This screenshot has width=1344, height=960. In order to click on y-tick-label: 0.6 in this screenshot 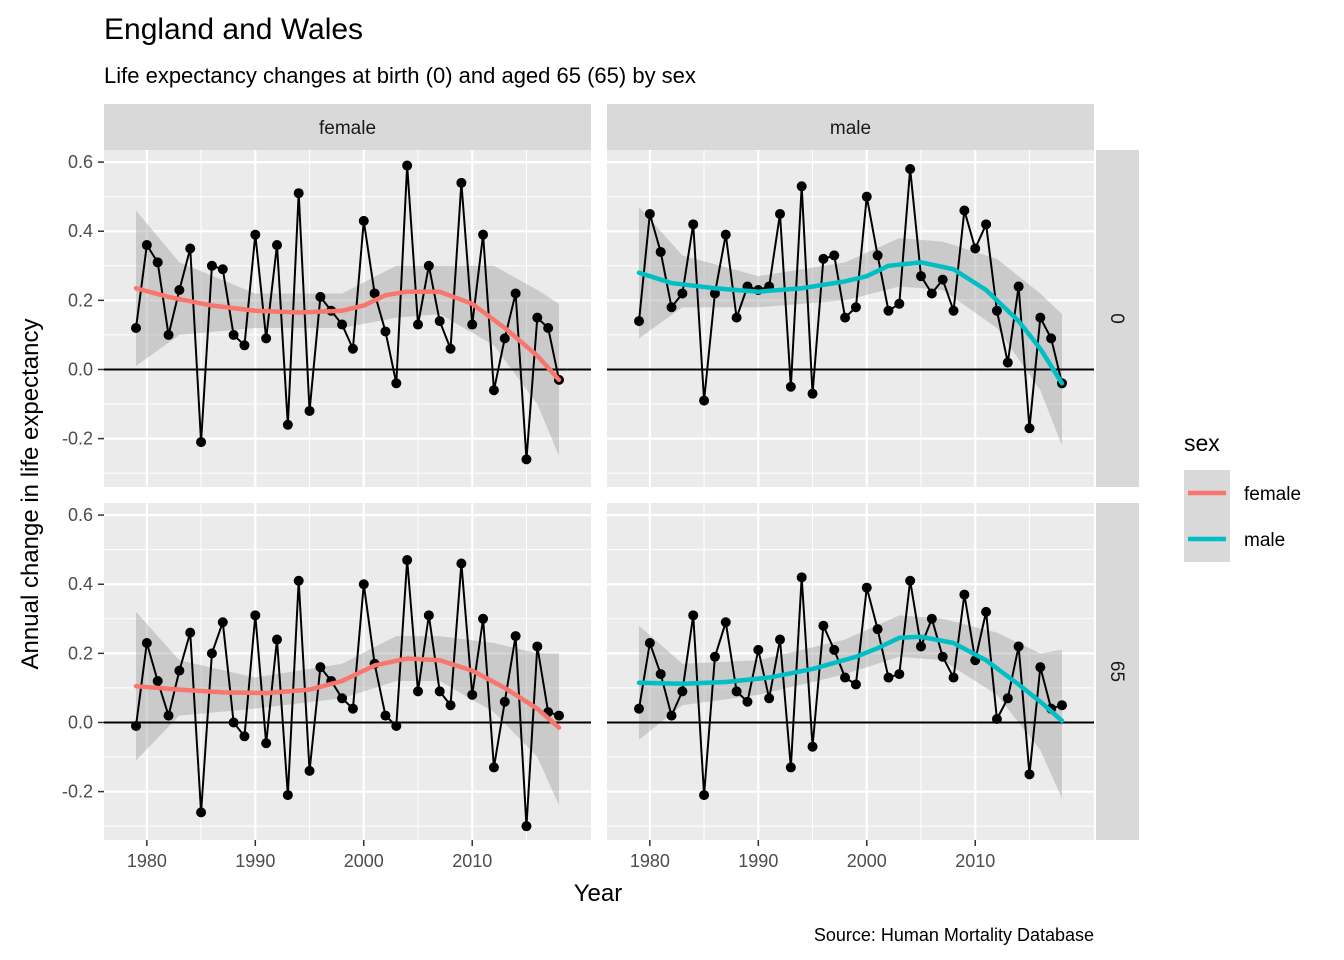, I will do `click(80, 162)`.